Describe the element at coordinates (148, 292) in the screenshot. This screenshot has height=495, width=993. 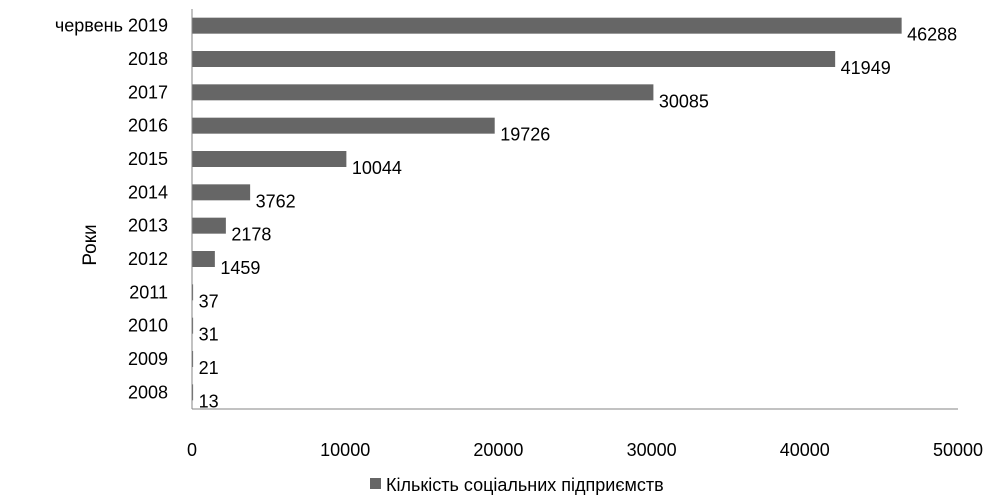
I see `category-label: 2011` at that location.